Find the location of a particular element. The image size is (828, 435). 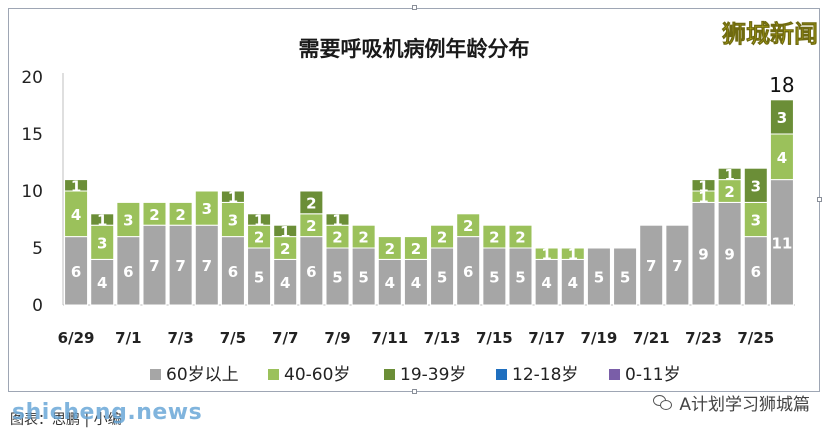

x-tick-label: 6/29 is located at coordinates (76, 338).